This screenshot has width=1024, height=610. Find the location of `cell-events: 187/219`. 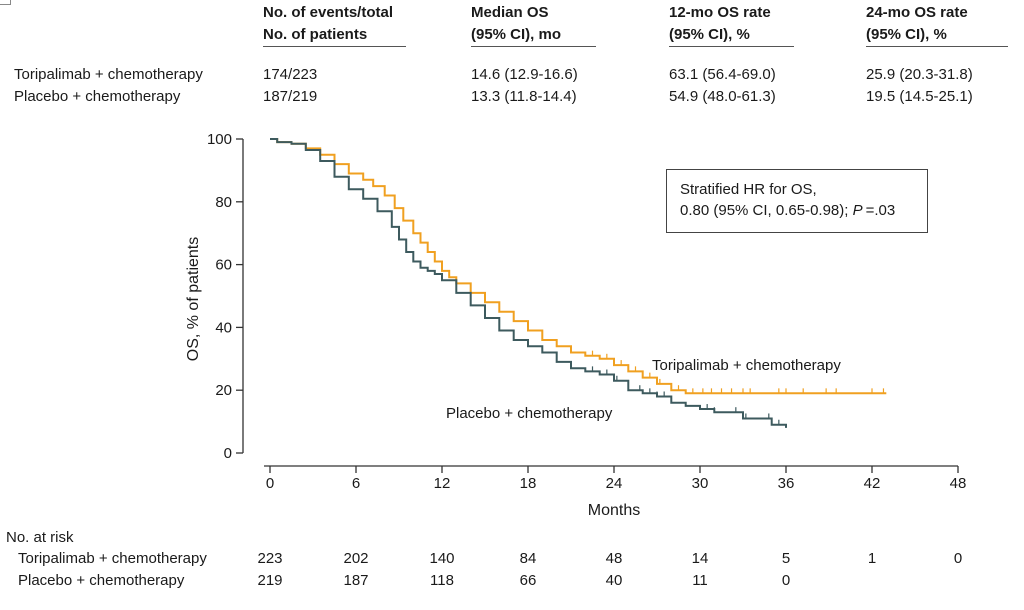

cell-events: 187/219 is located at coordinates (290, 96).